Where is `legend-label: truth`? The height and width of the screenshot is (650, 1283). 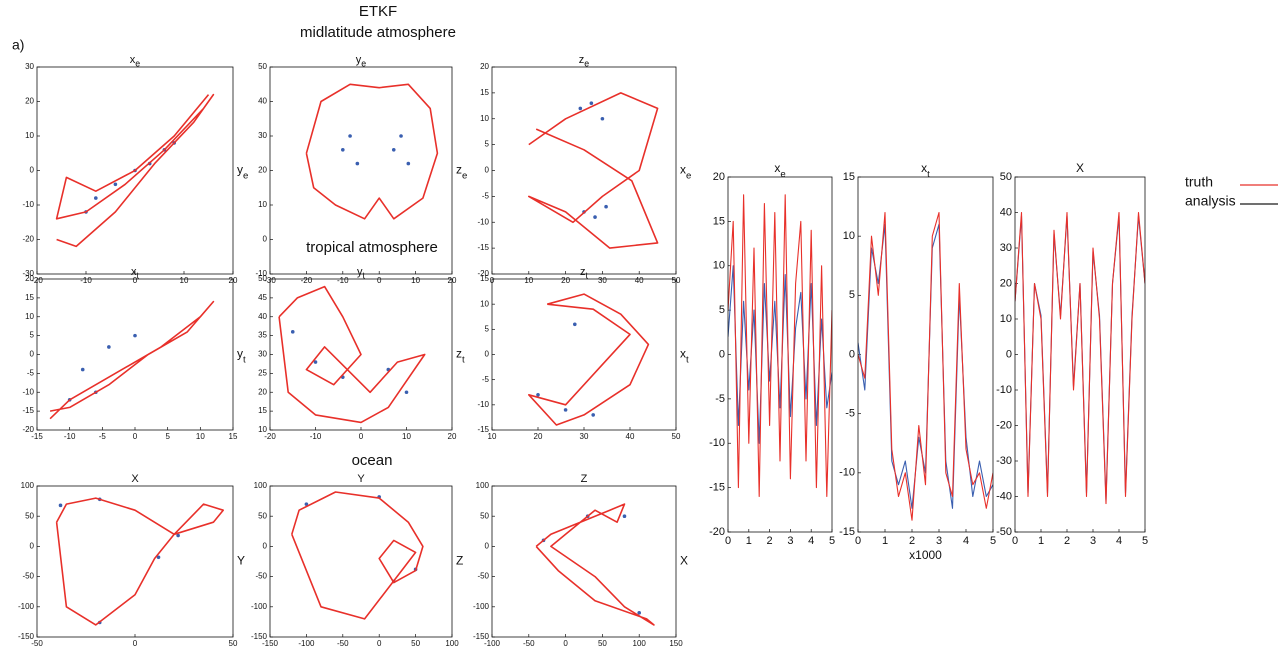
legend-label: truth is located at coordinates (1199, 182).